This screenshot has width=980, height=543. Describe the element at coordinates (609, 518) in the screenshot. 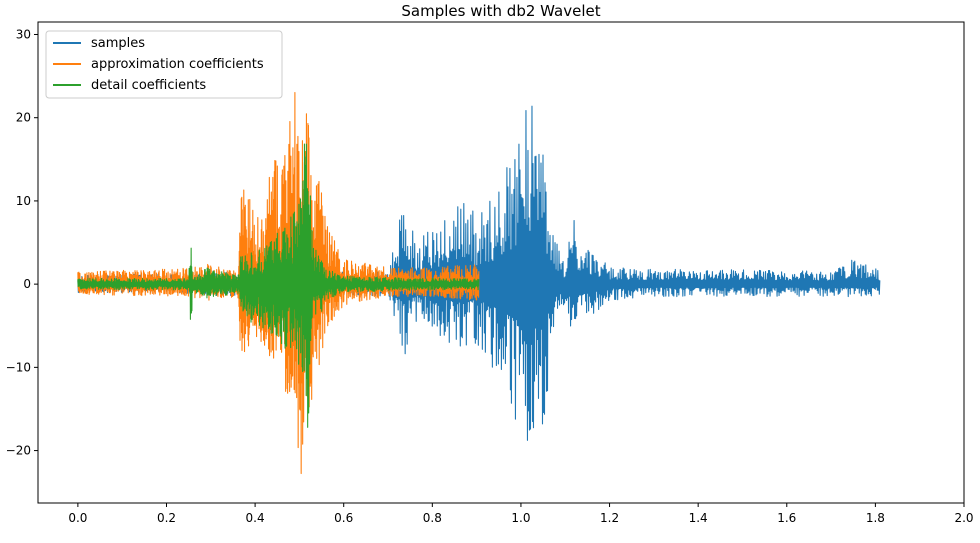

I see `x-tick-label: 1.2` at that location.